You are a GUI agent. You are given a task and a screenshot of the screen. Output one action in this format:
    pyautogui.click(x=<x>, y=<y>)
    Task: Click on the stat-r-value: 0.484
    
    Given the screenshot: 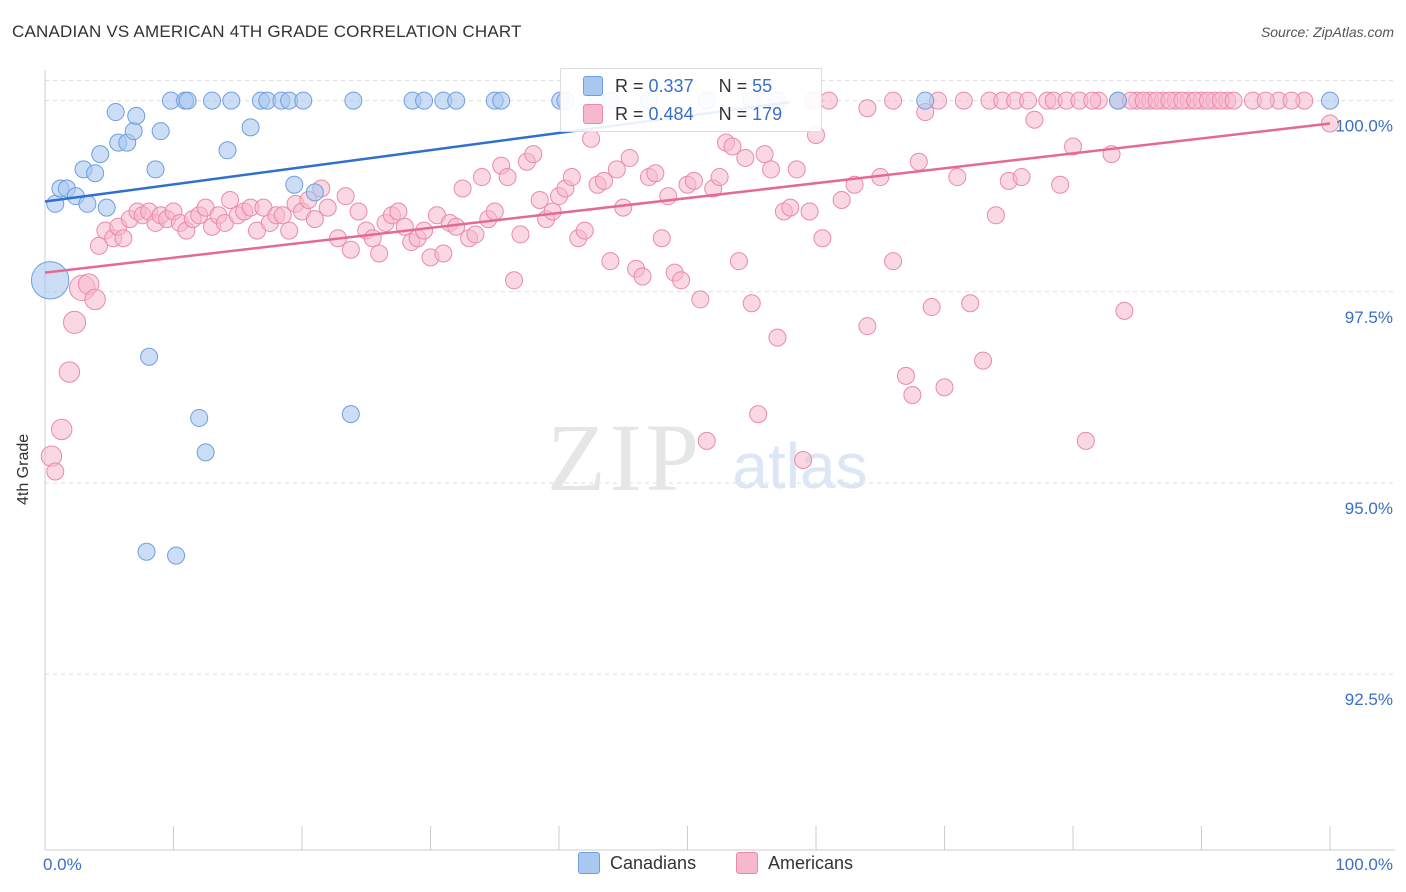 What is the action you would take?
    pyautogui.click(x=671, y=113)
    